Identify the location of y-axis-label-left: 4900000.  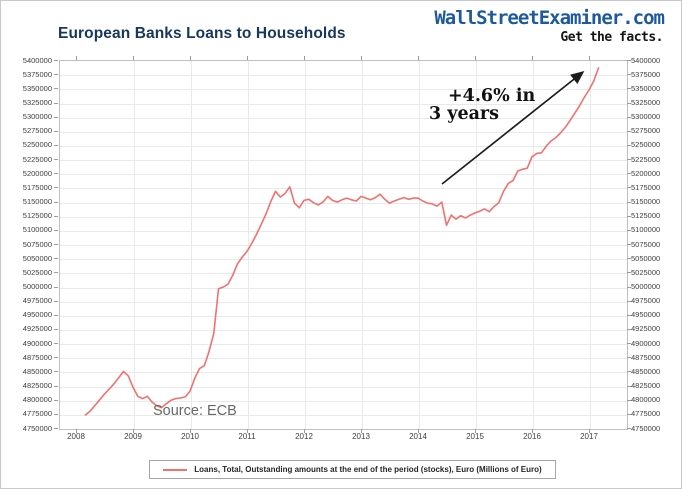
(37, 343).